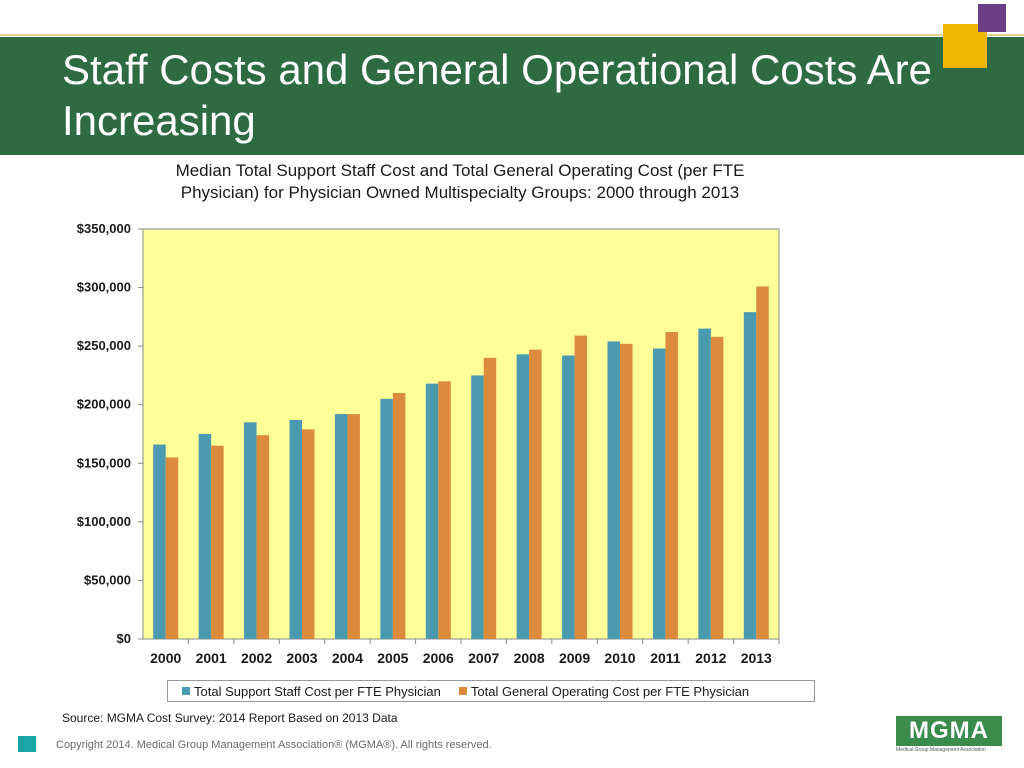 The height and width of the screenshot is (768, 1024). Describe the element at coordinates (124, 638) in the screenshot. I see `y-tick-label: $0` at that location.